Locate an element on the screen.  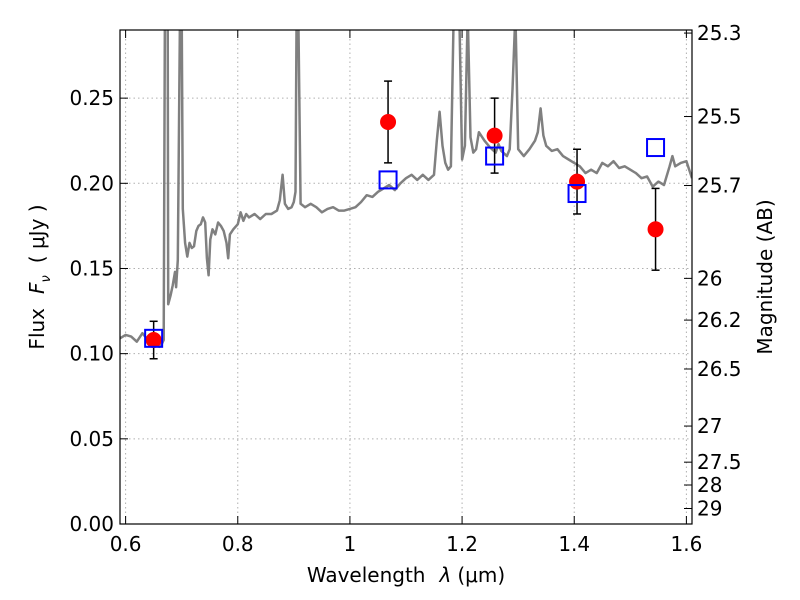
right-tick-label: 28 is located at coordinates (709, 485).